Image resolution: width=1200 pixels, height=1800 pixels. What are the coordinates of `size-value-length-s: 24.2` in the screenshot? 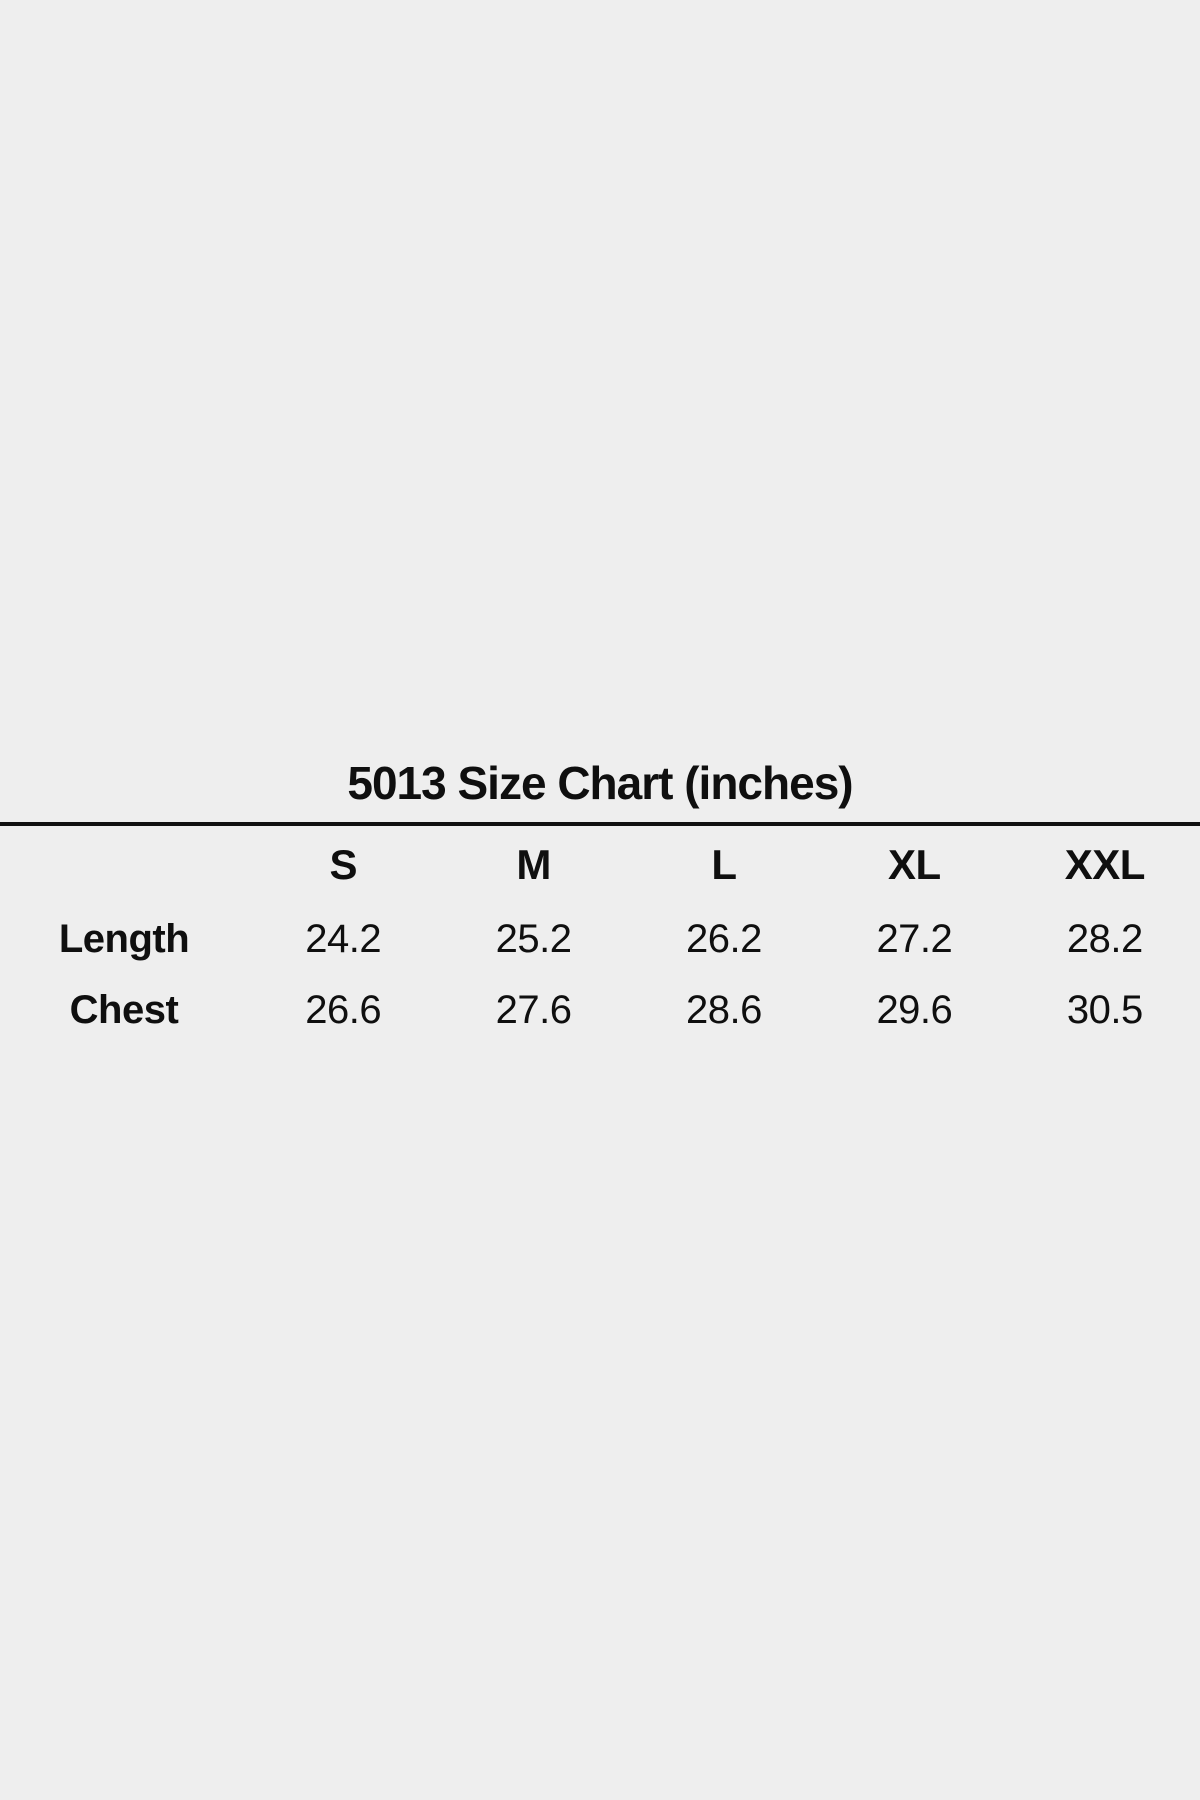 It's located at (343, 939).